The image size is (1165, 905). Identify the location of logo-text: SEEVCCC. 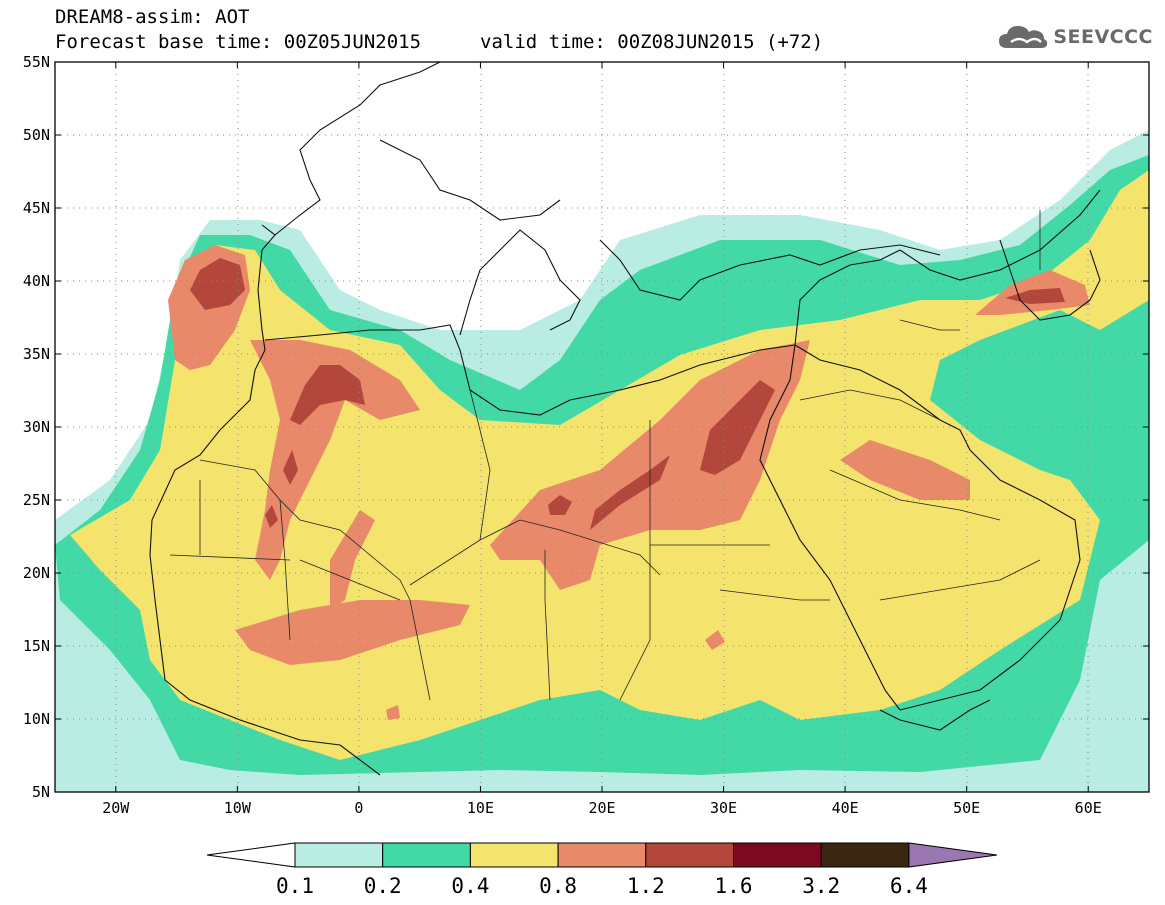
(1103, 37).